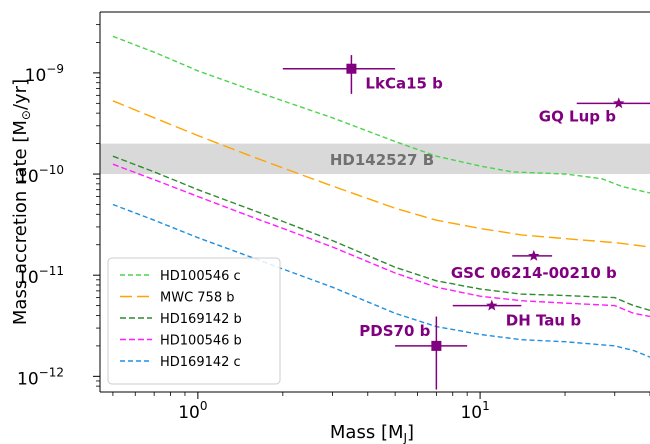 This screenshot has width=650, height=444. Describe the element at coordinates (413, 353) in the screenshot. I see `planet-5: PDS70 b` at that location.